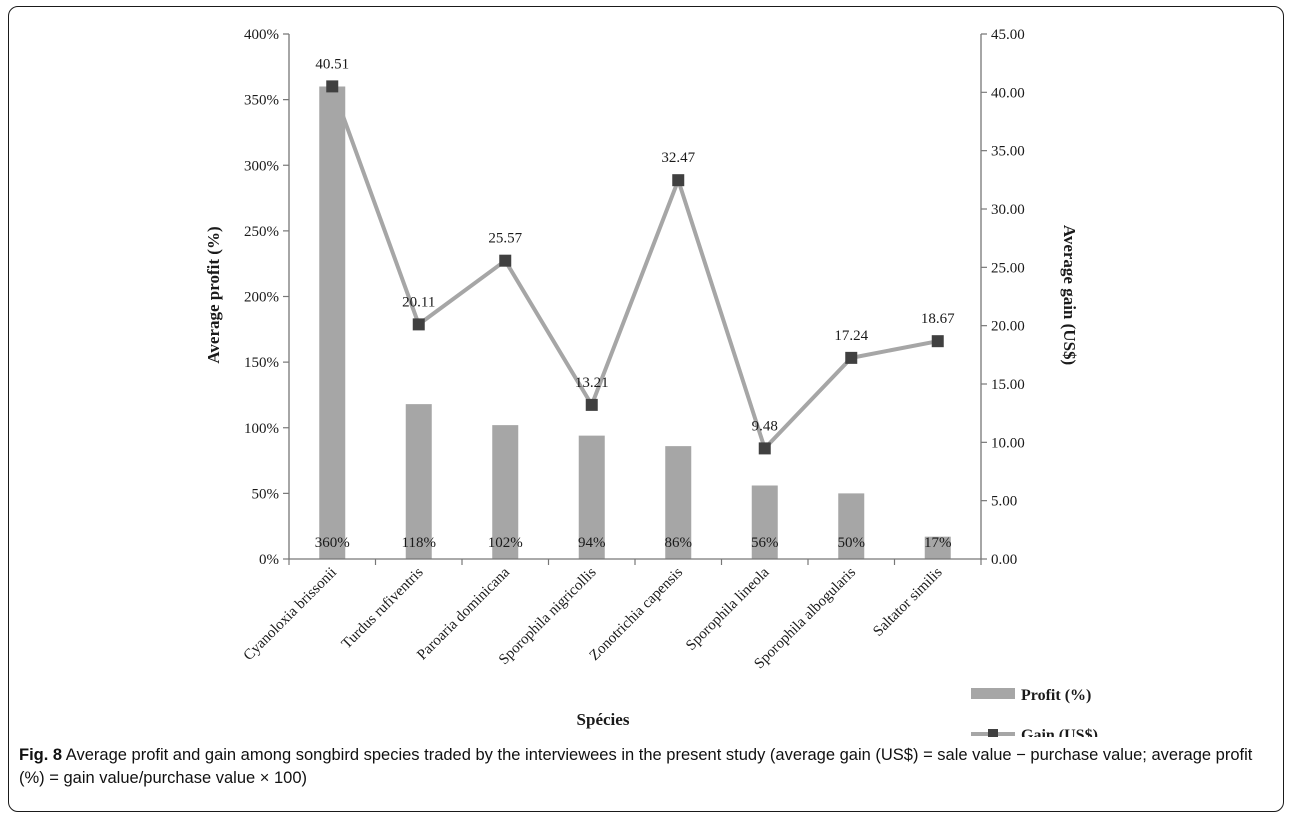 This screenshot has height=818, width=1292. I want to click on figure-label: Fig. 8, so click(41, 755).